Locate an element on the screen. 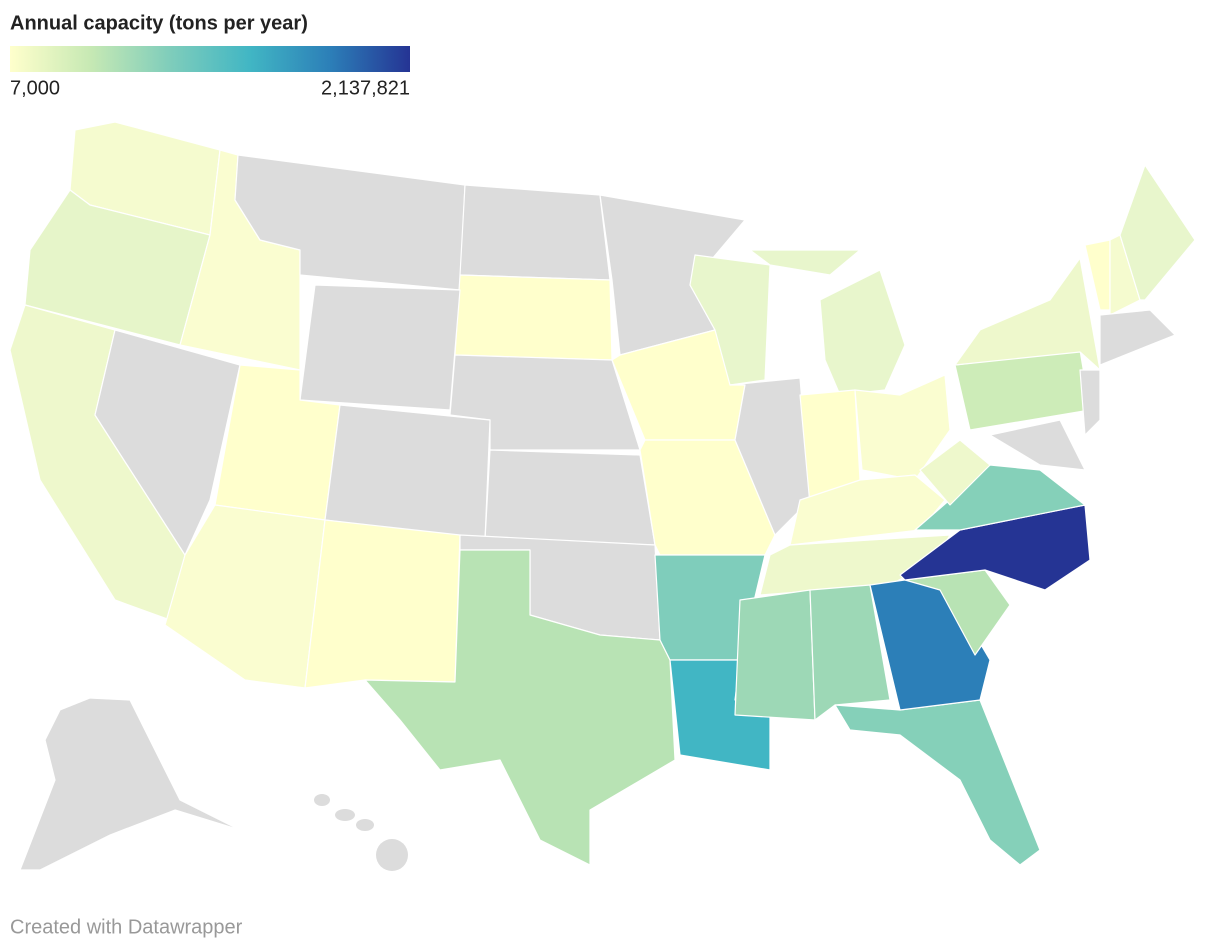  legend-min-label: 7,000 is located at coordinates (35, 88).